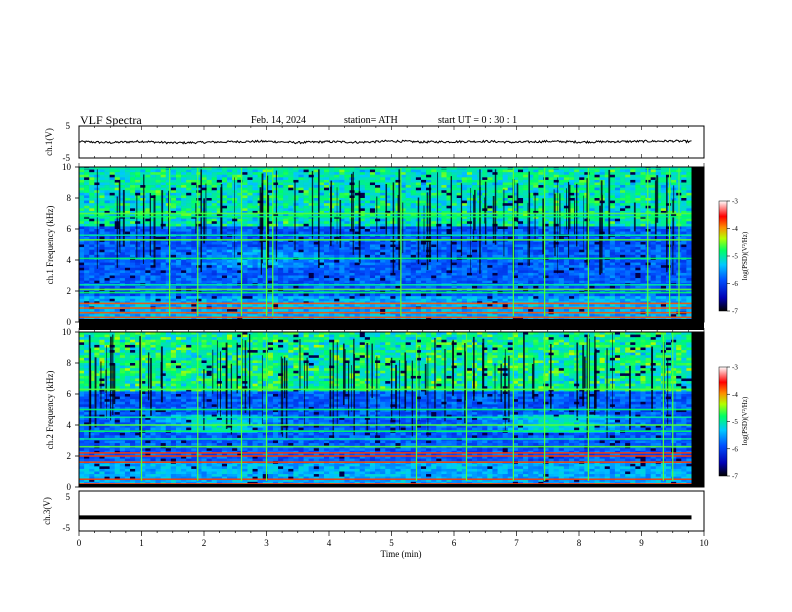 This screenshot has height=612, width=792. Describe the element at coordinates (278, 120) in the screenshot. I see `date-label: Feb. 14, 2024` at that location.